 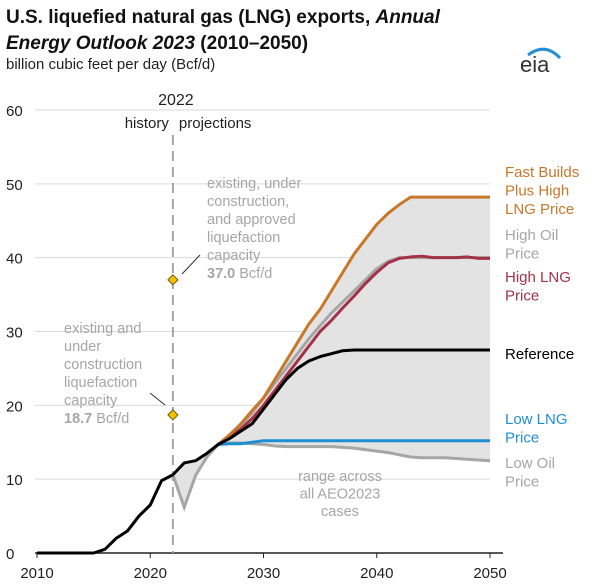 I want to click on chart-subtitle: billion cubic feet per day (Bcf/d), so click(x=111, y=64).